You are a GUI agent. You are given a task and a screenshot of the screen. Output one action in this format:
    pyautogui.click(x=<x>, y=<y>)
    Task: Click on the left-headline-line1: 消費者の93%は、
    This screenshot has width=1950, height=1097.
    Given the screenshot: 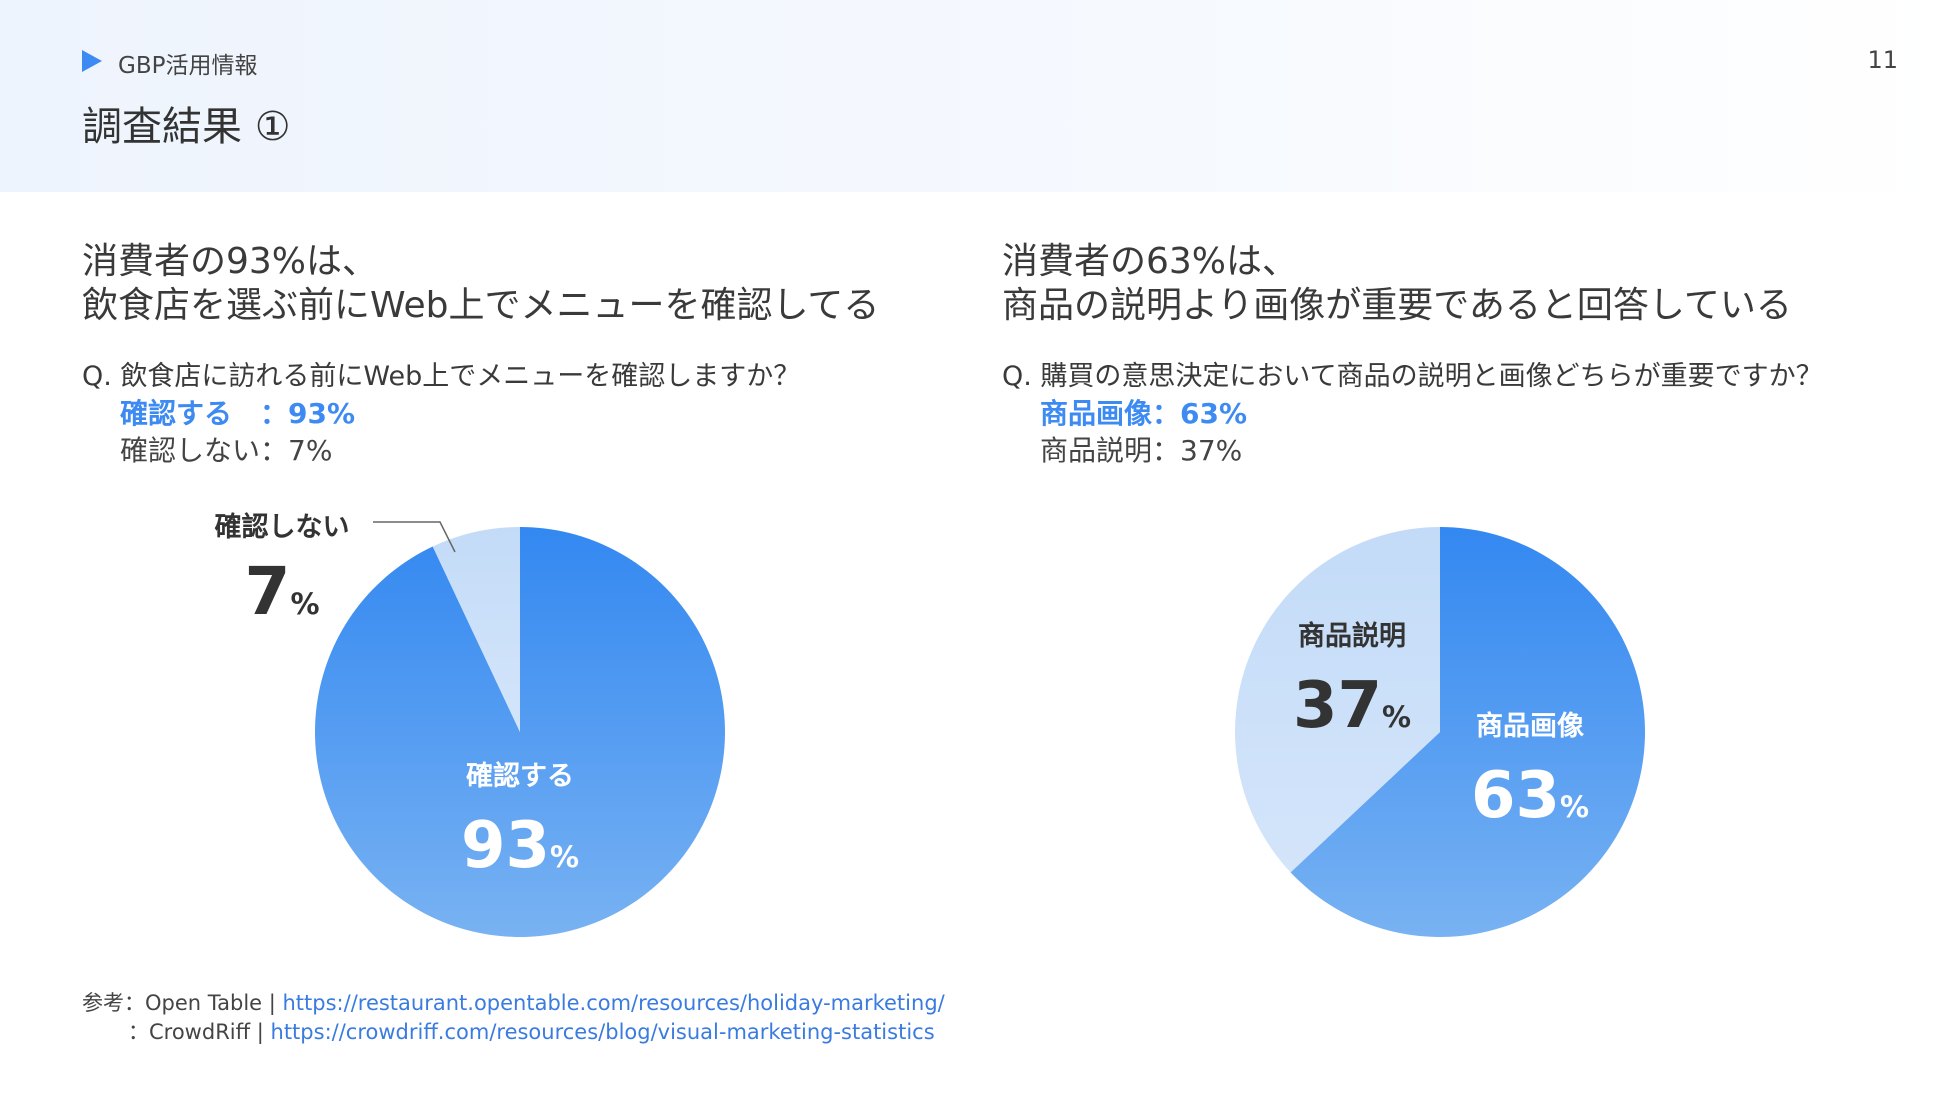 What is the action you would take?
    pyautogui.click(x=230, y=261)
    